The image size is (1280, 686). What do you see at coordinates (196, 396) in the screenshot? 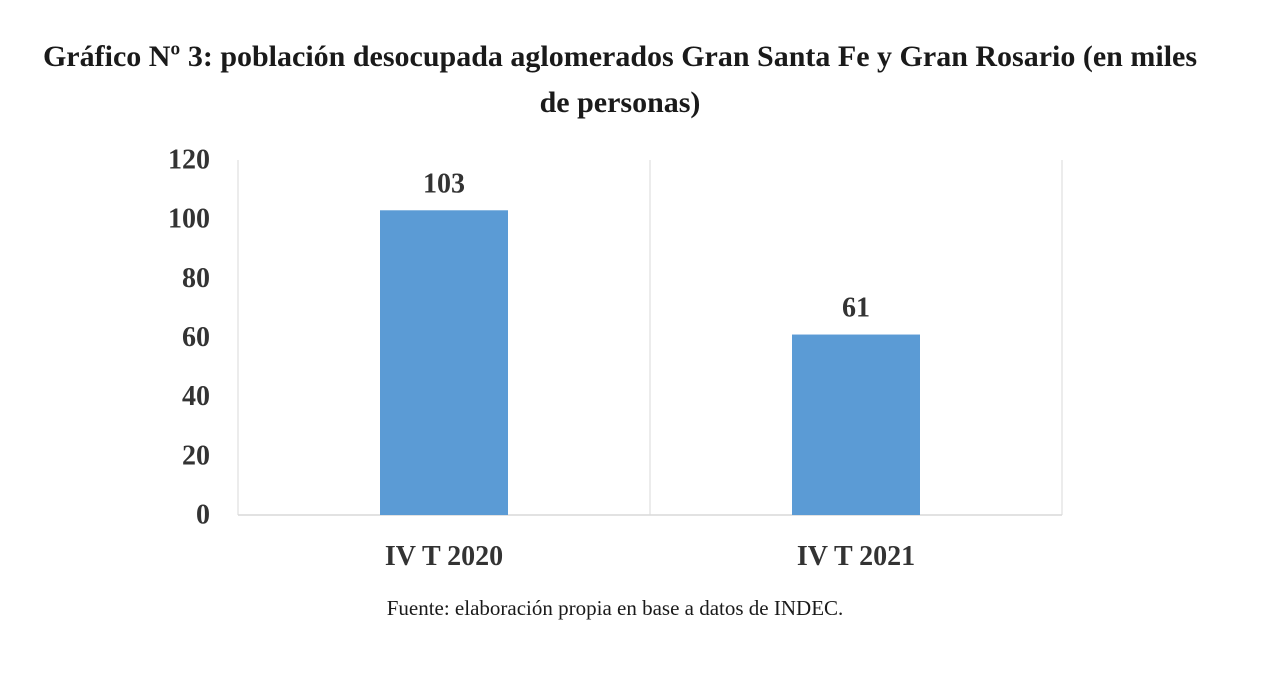
I see `y-tick-label: 40` at bounding box center [196, 396].